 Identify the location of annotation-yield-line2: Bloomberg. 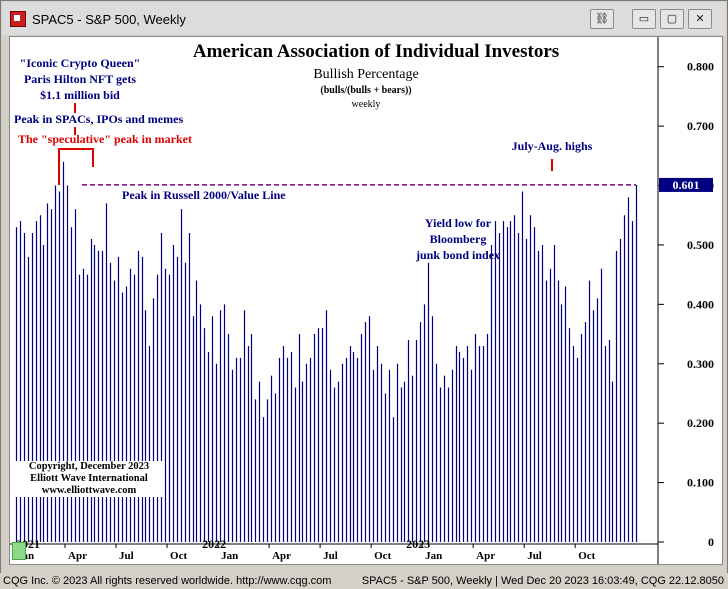
(458, 239).